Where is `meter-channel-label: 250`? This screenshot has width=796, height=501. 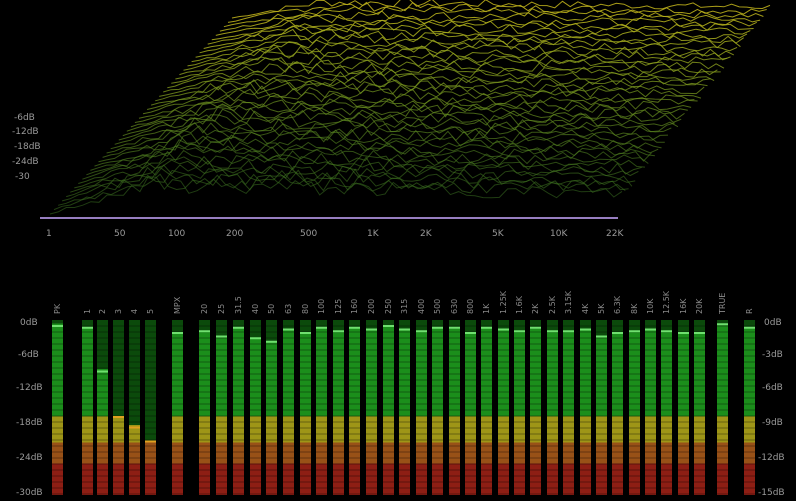 meter-channel-label: 250 is located at coordinates (388, 306).